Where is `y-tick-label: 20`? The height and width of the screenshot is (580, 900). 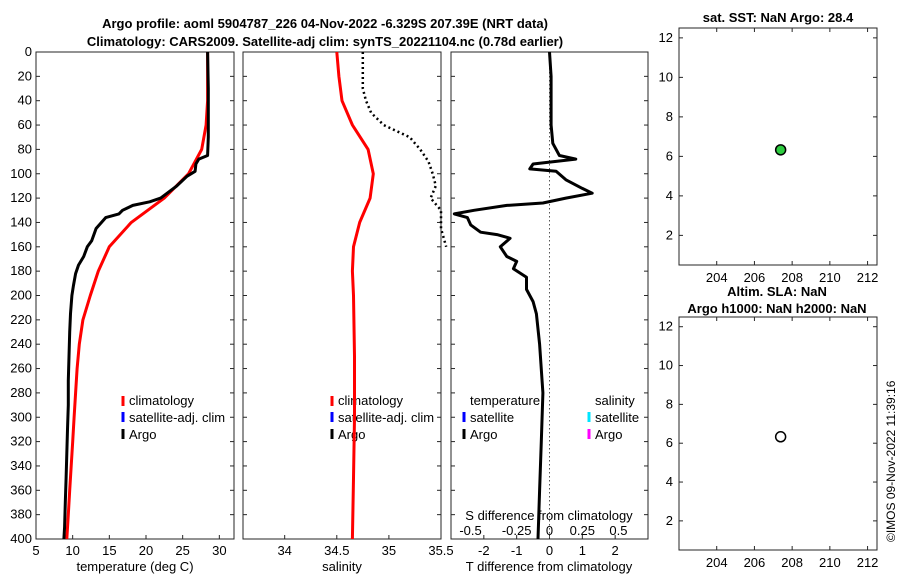
y-tick-label: 20 is located at coordinates (25, 75).